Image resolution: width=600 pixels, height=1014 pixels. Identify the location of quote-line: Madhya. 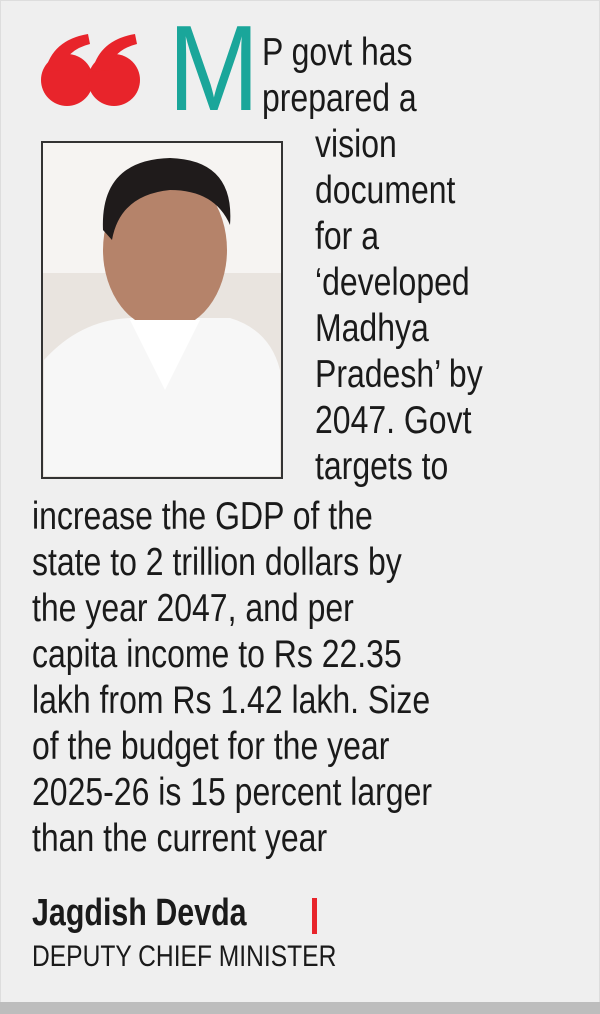
(372, 328).